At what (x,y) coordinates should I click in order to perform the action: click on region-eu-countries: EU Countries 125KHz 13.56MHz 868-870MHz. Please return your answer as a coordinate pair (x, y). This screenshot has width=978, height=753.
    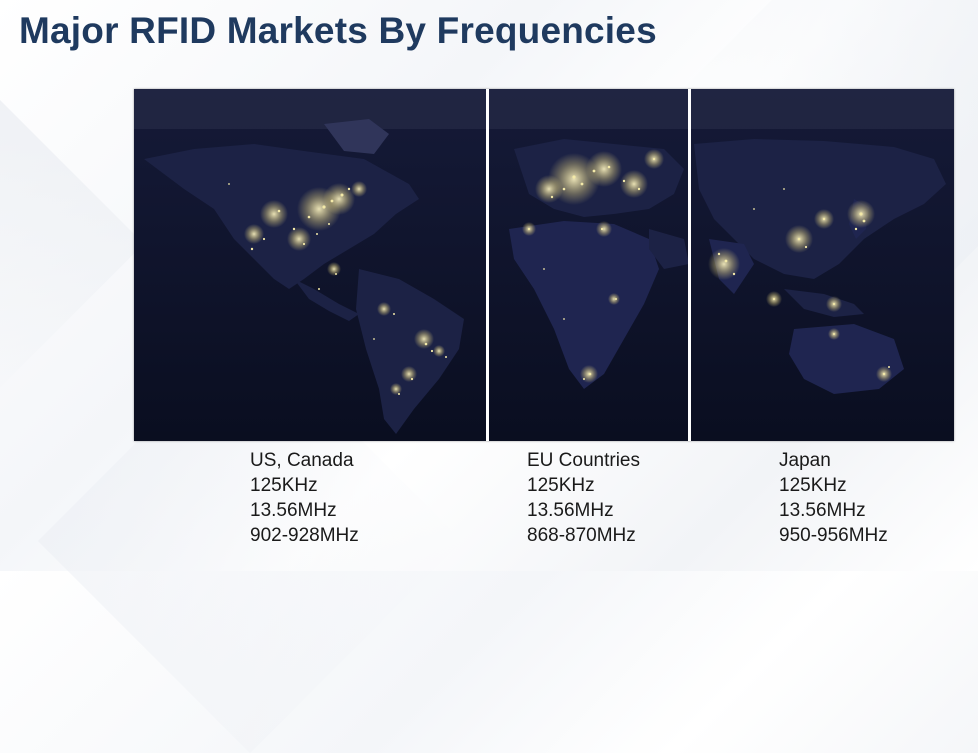
    Looking at the image, I should click on (583, 498).